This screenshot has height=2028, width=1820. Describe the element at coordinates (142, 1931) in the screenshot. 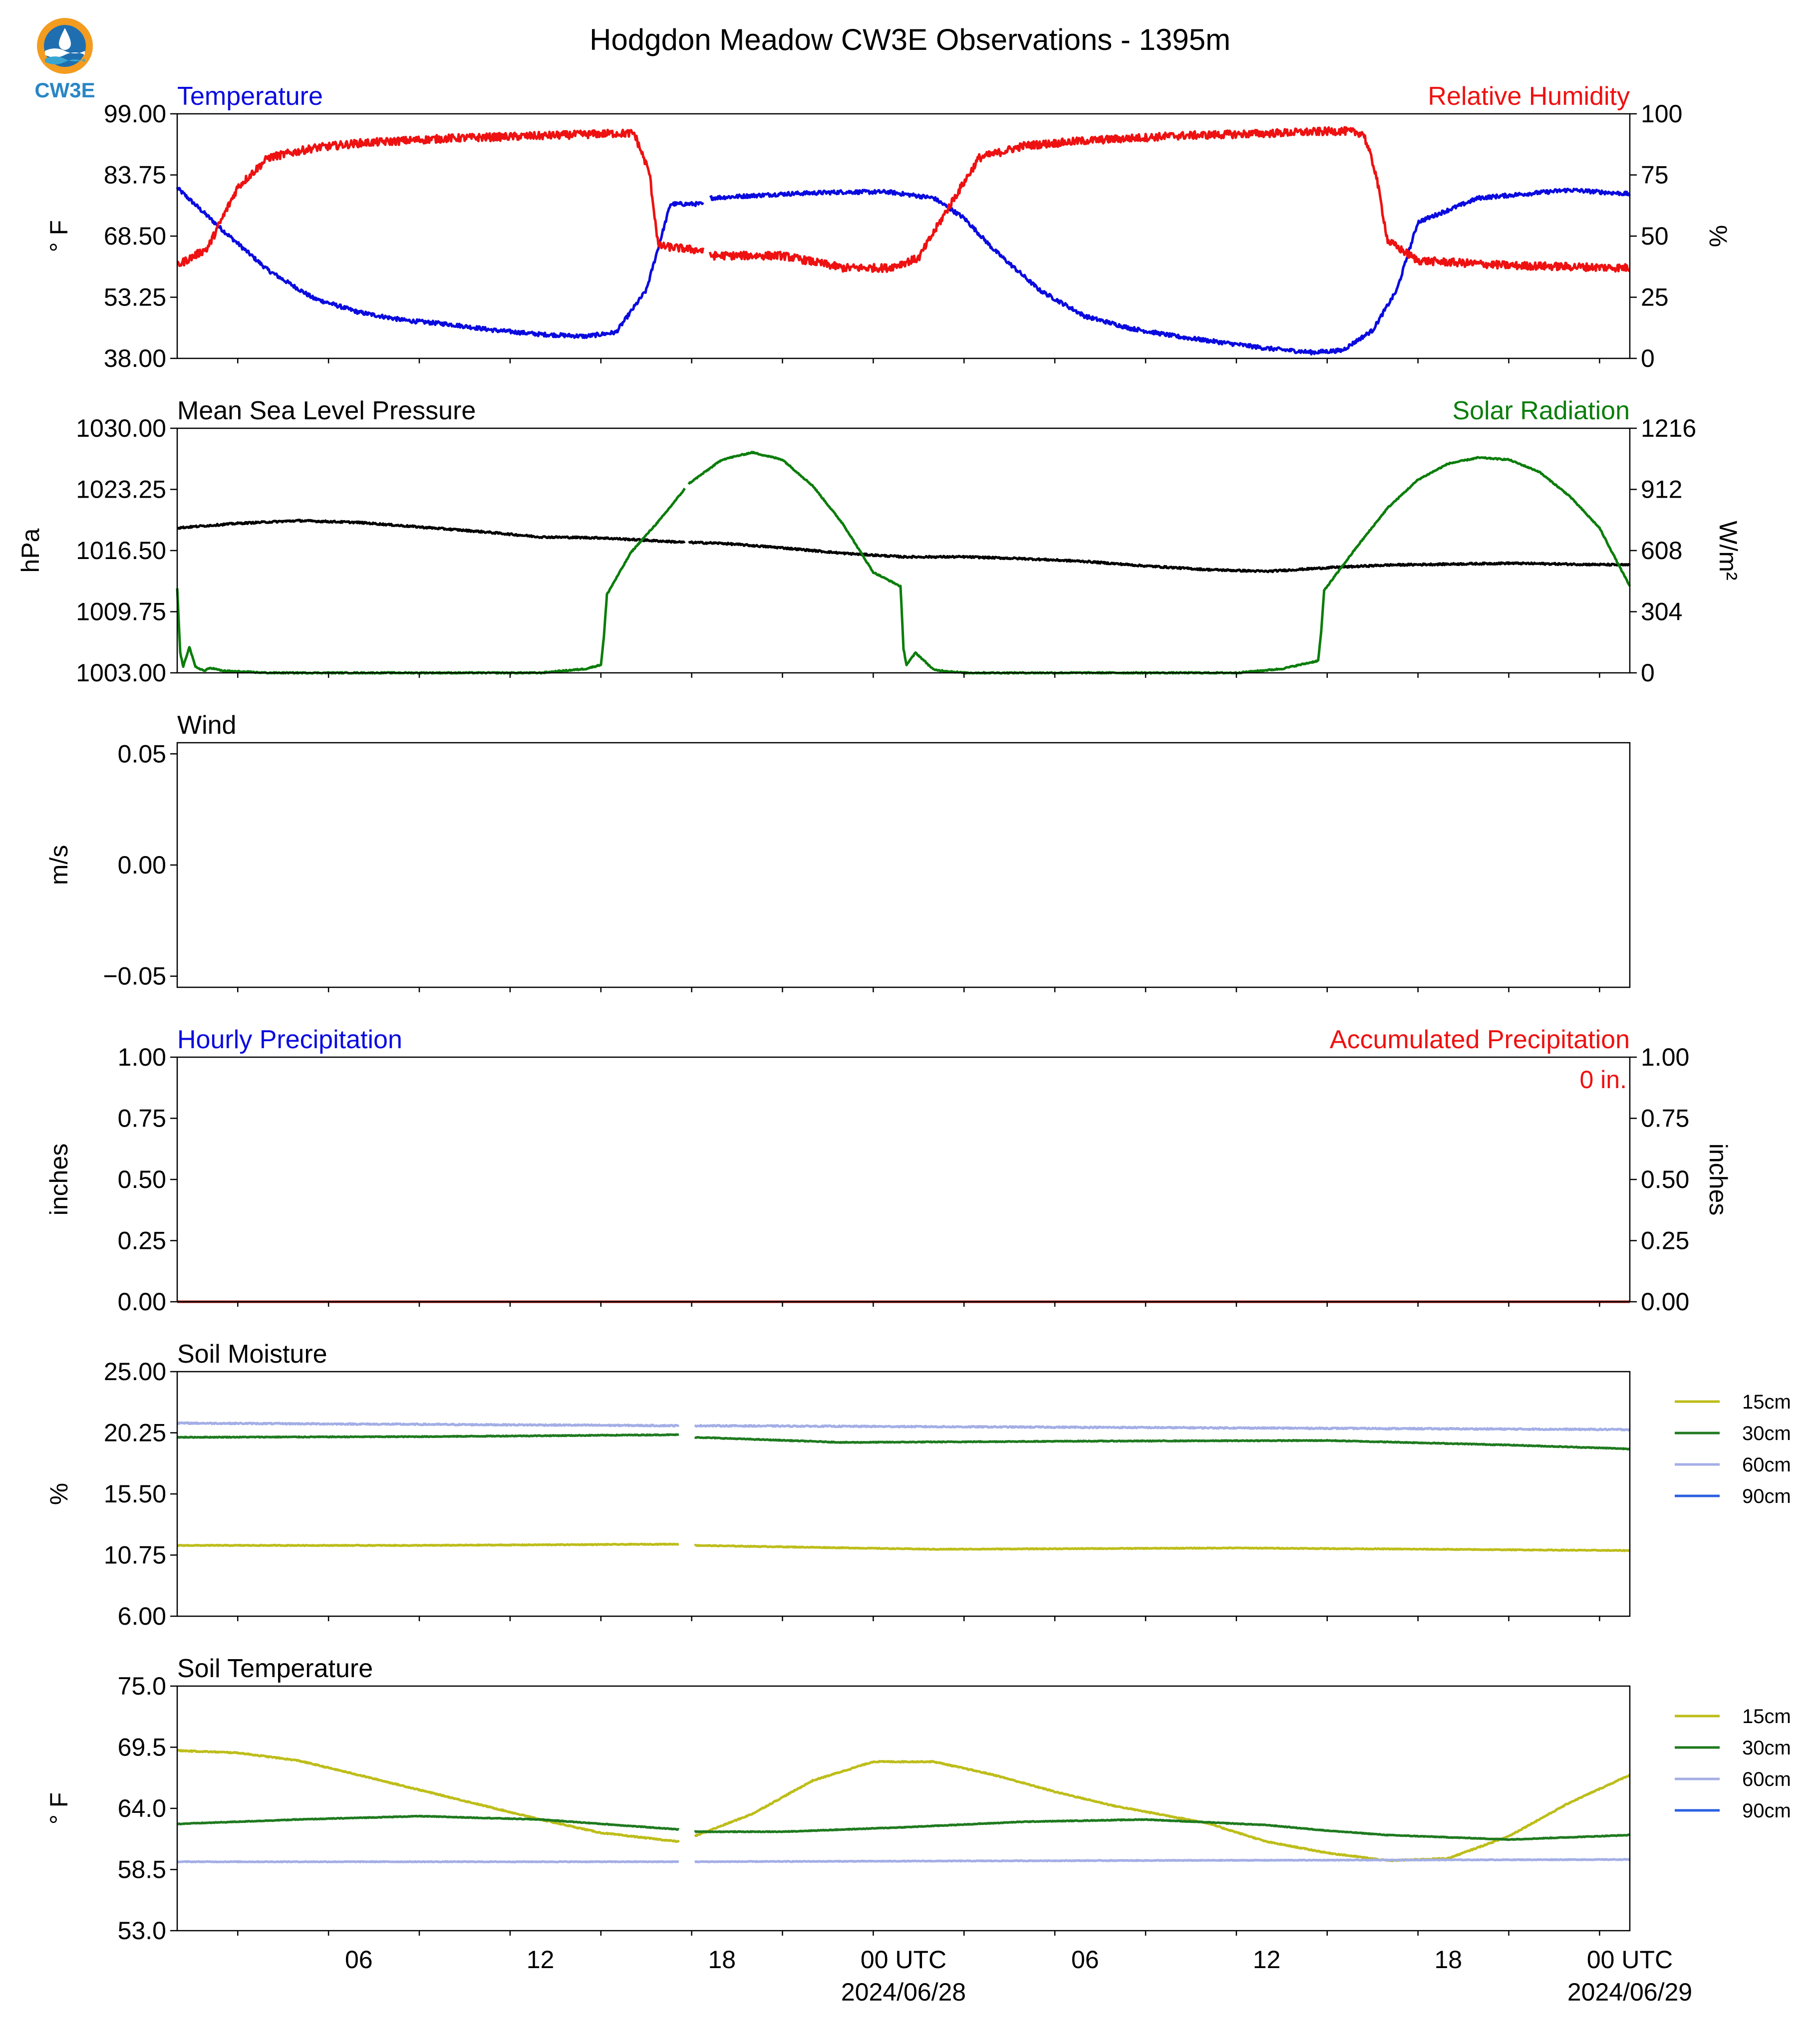

I see `ytick-label-left: 53.0` at that location.